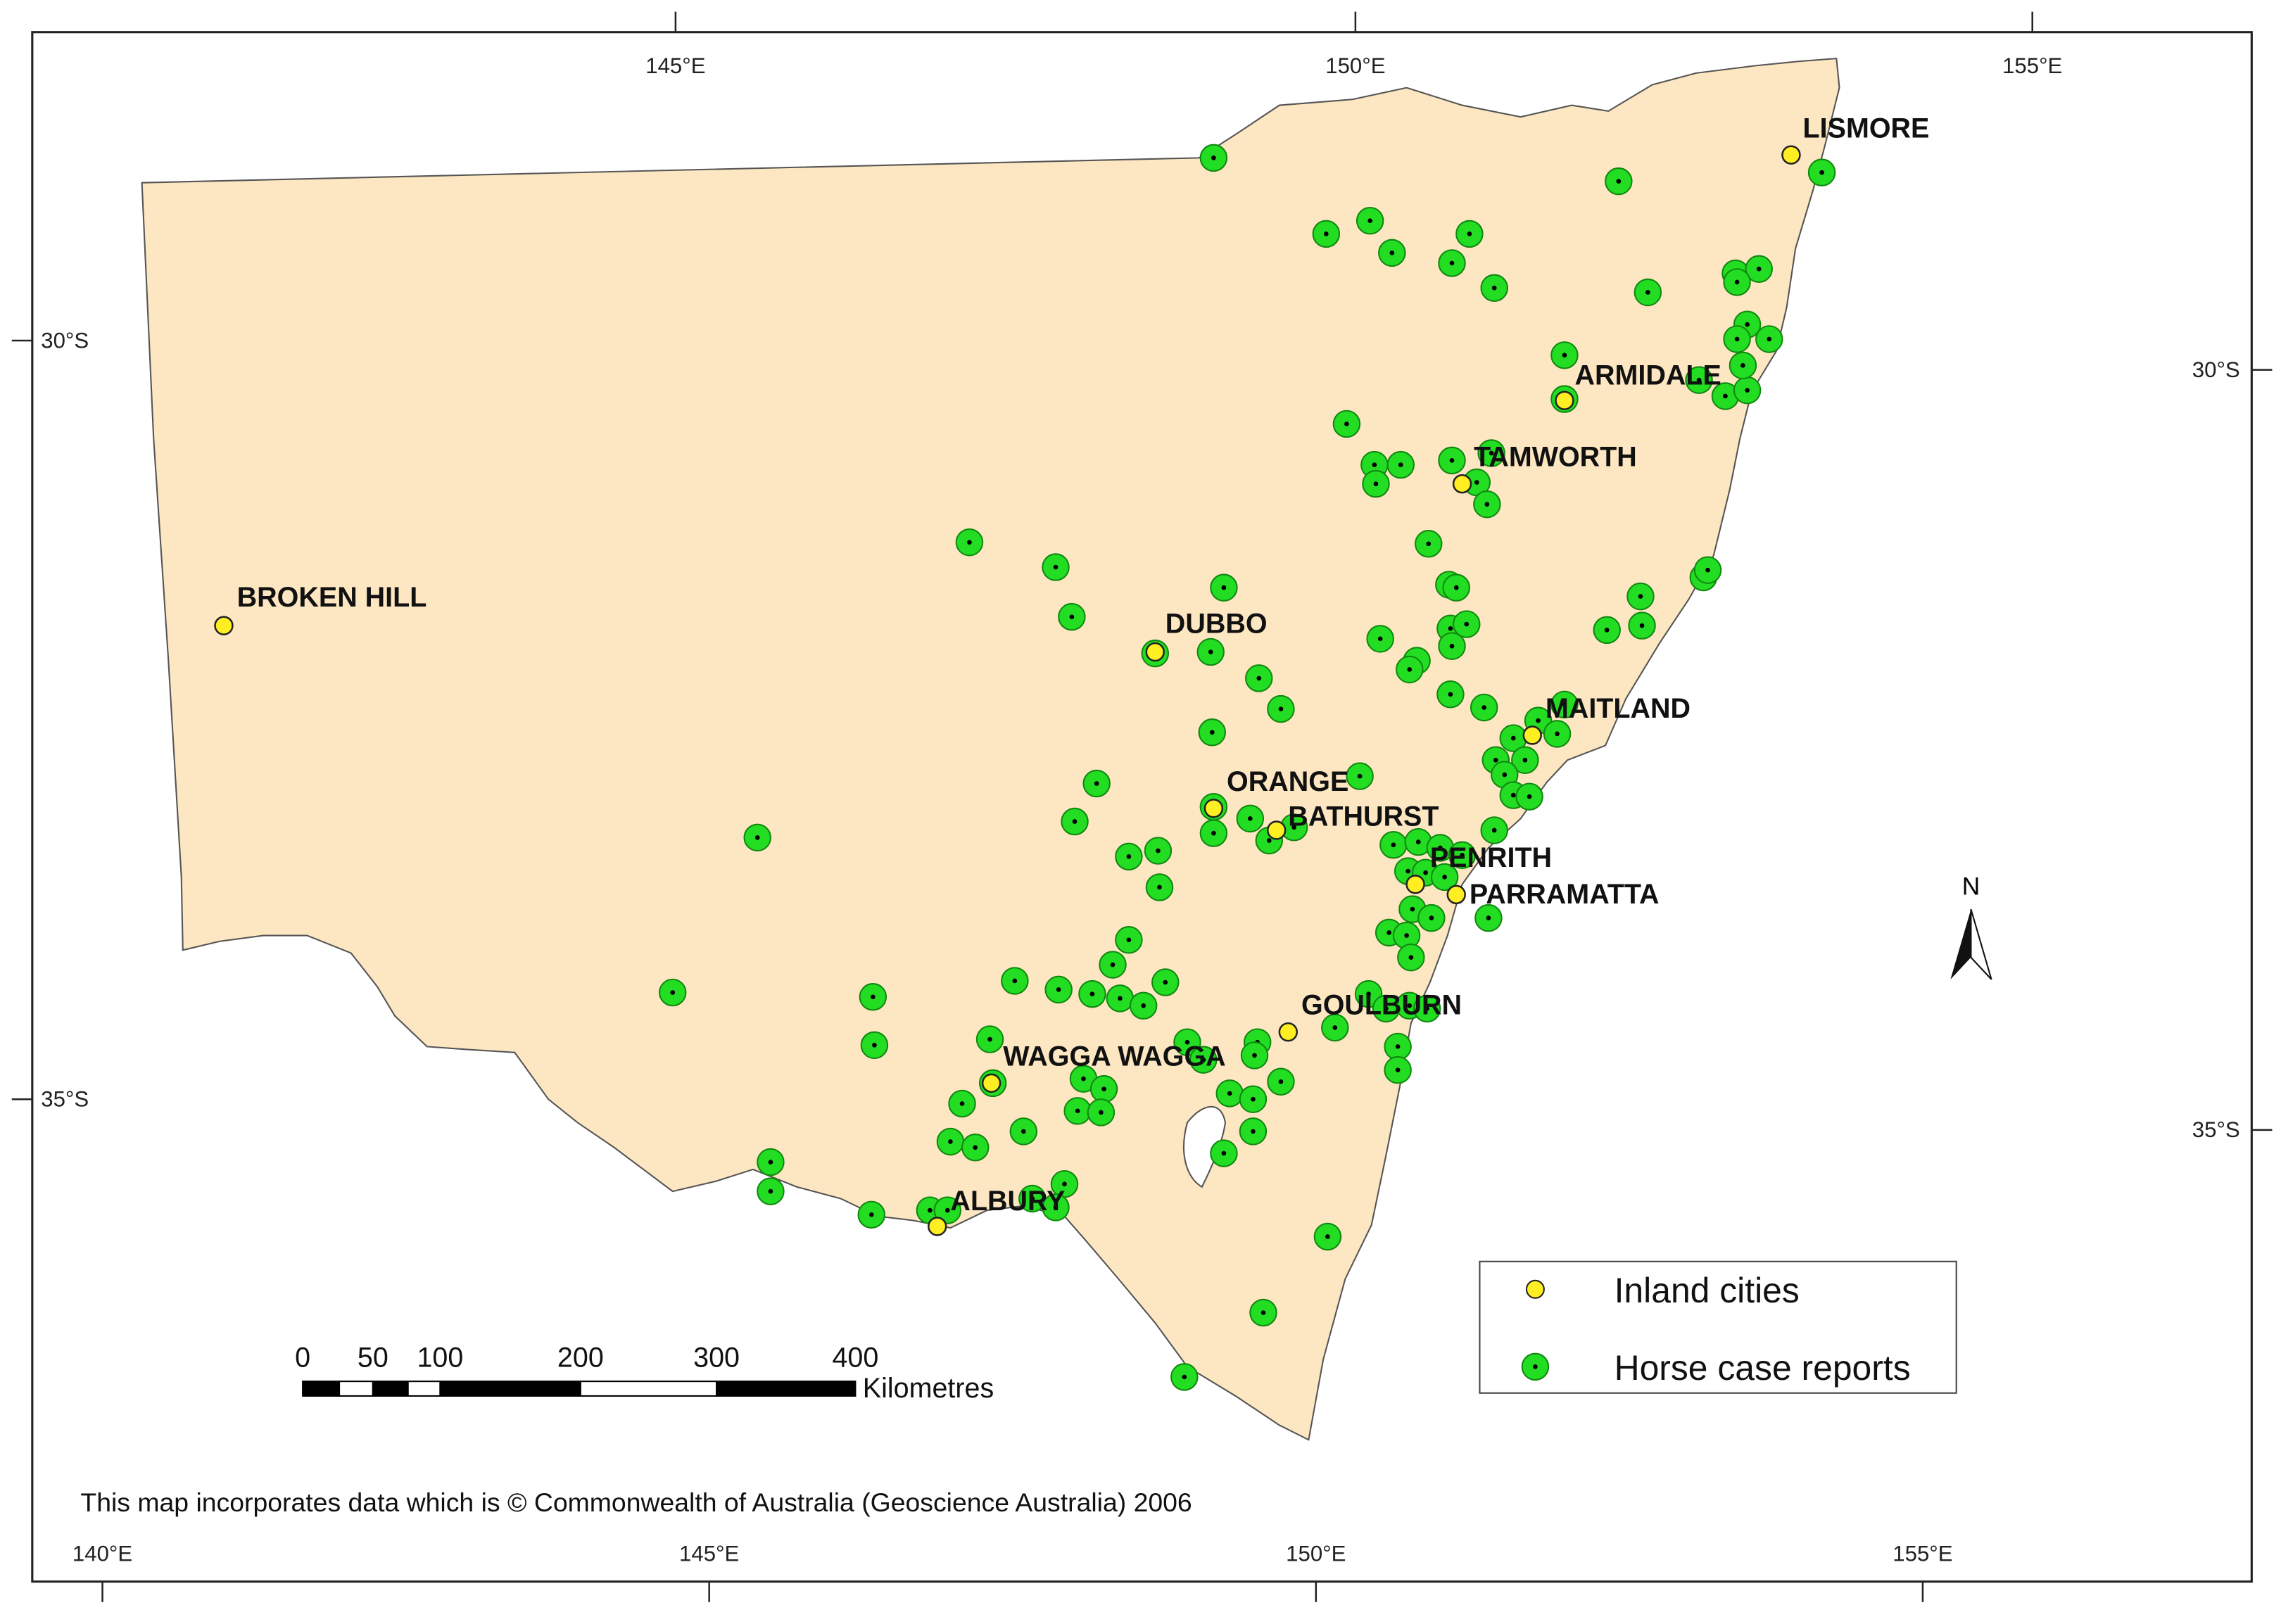  I want to click on city-label: MAITLAND, so click(1619, 708).